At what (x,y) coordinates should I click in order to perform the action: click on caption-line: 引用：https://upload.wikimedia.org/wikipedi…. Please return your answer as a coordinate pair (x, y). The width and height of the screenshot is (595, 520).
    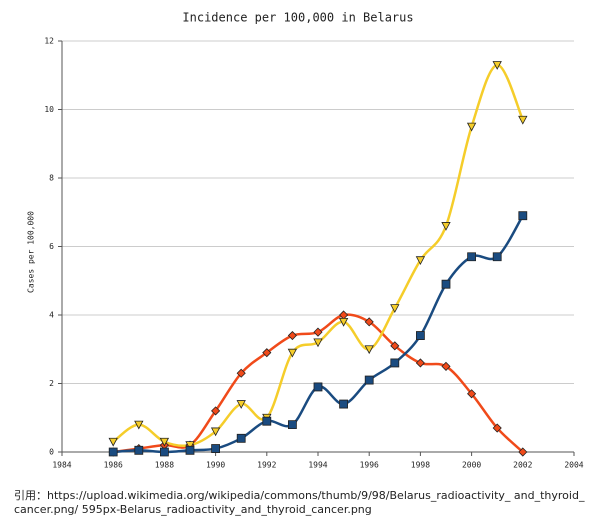
    Looking at the image, I should click on (299, 495).